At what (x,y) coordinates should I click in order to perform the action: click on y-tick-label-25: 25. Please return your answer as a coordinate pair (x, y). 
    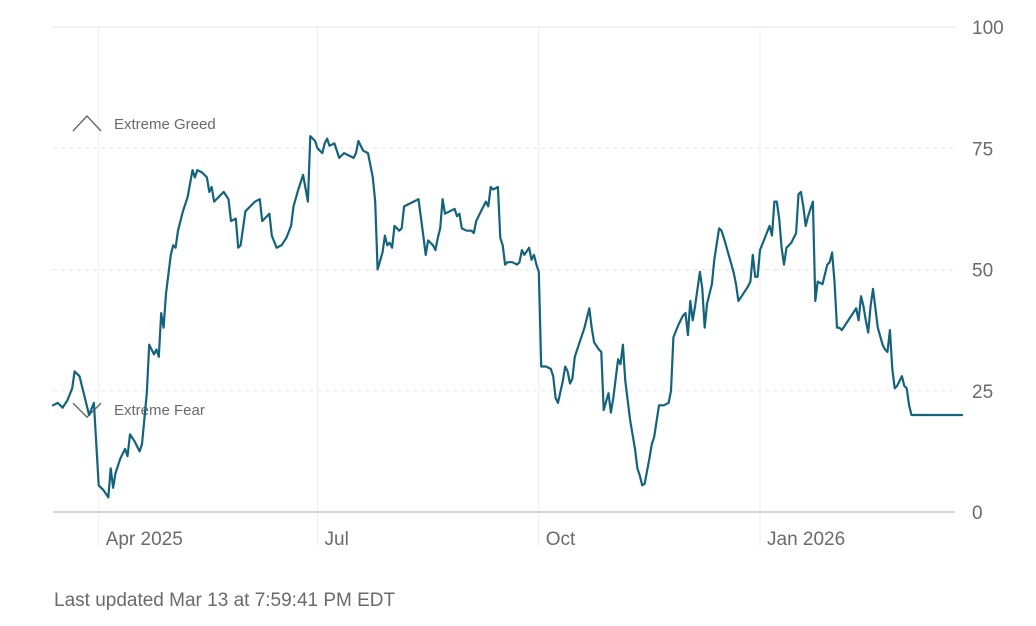
    Looking at the image, I should click on (982, 392).